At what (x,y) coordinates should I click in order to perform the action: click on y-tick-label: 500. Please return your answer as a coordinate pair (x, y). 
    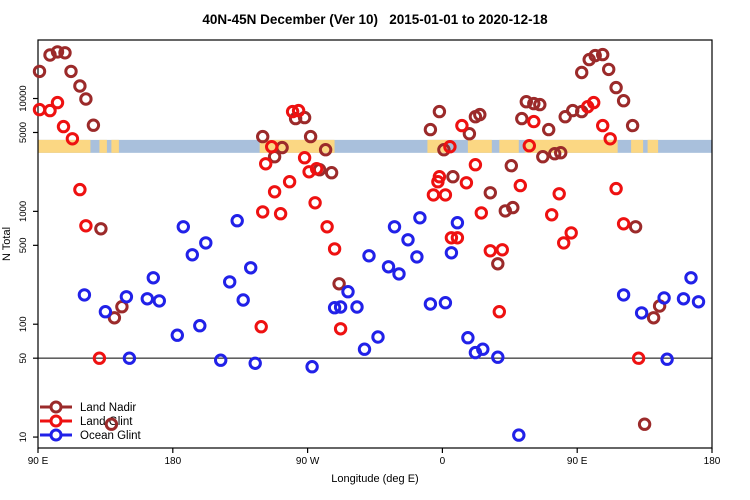
    Looking at the image, I should click on (23, 245).